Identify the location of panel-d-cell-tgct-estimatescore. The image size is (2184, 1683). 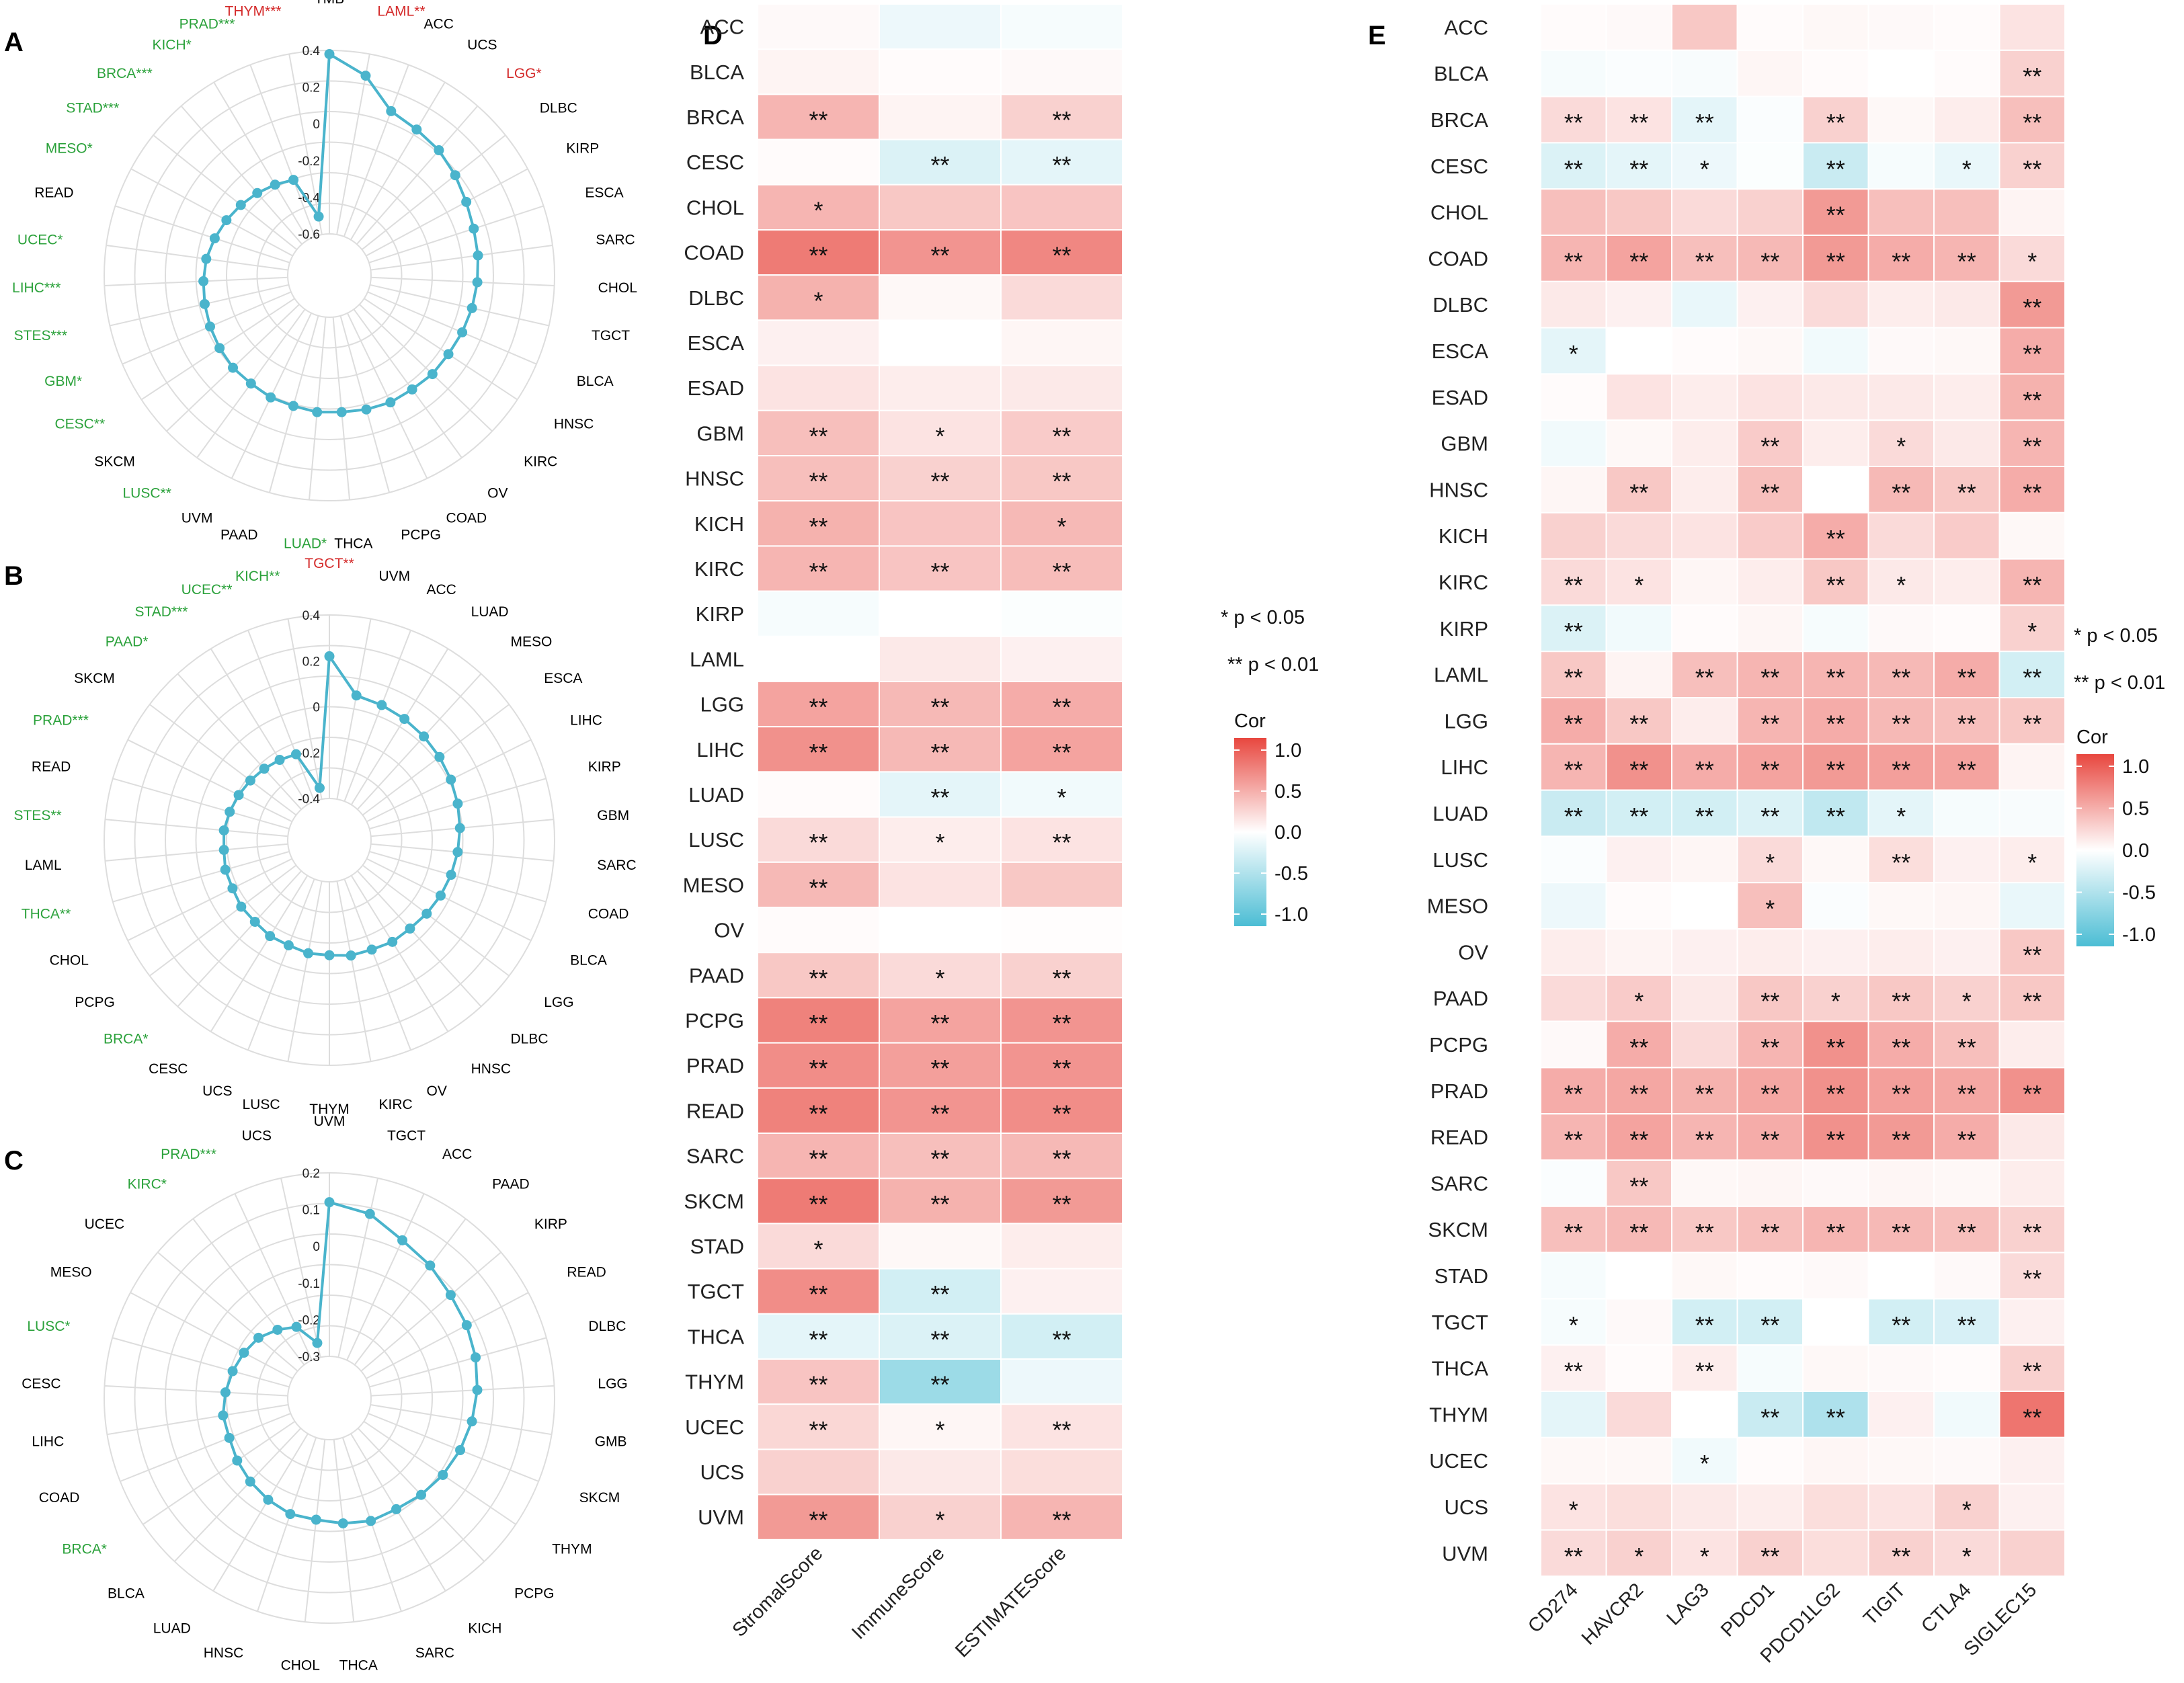
(1061, 1291).